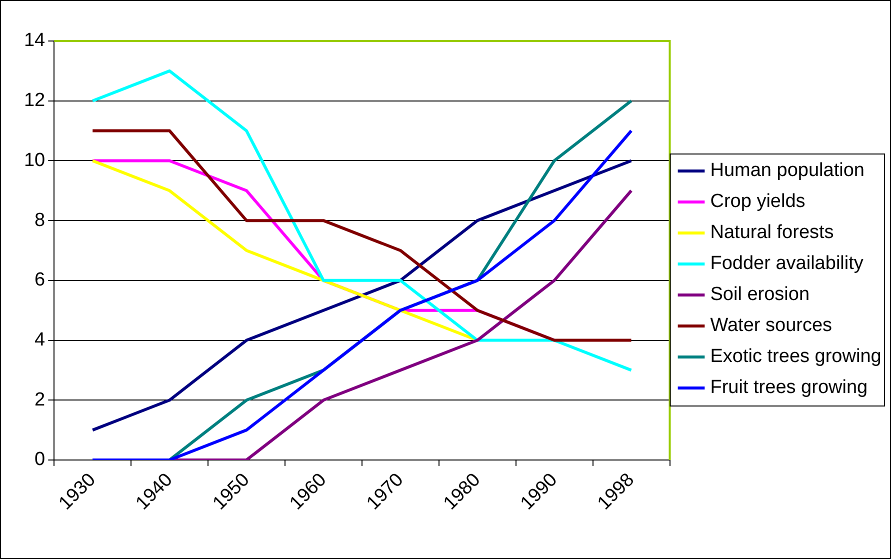 This screenshot has height=559, width=891. What do you see at coordinates (760, 295) in the screenshot?
I see `legend-label: Soil erosion` at bounding box center [760, 295].